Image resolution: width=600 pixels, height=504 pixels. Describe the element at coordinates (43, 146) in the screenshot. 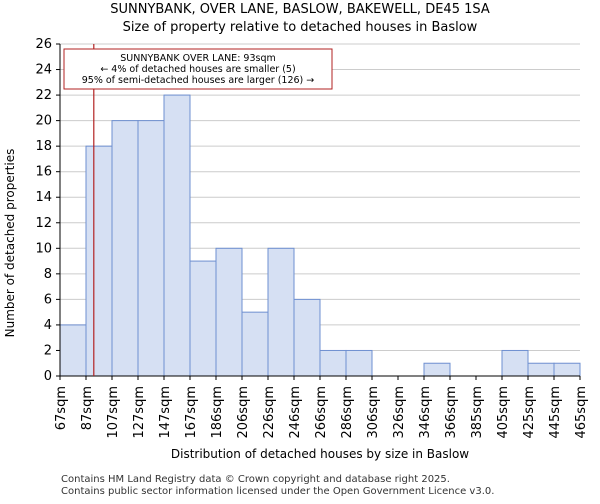

I see `y-tick-label: 18` at that location.